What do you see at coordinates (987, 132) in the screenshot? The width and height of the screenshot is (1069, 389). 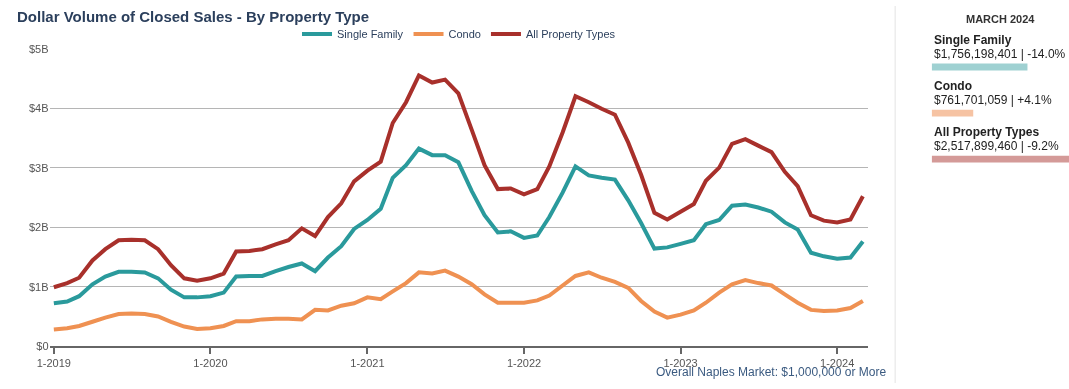 I see `y-tick-label: All Property Types` at bounding box center [987, 132].